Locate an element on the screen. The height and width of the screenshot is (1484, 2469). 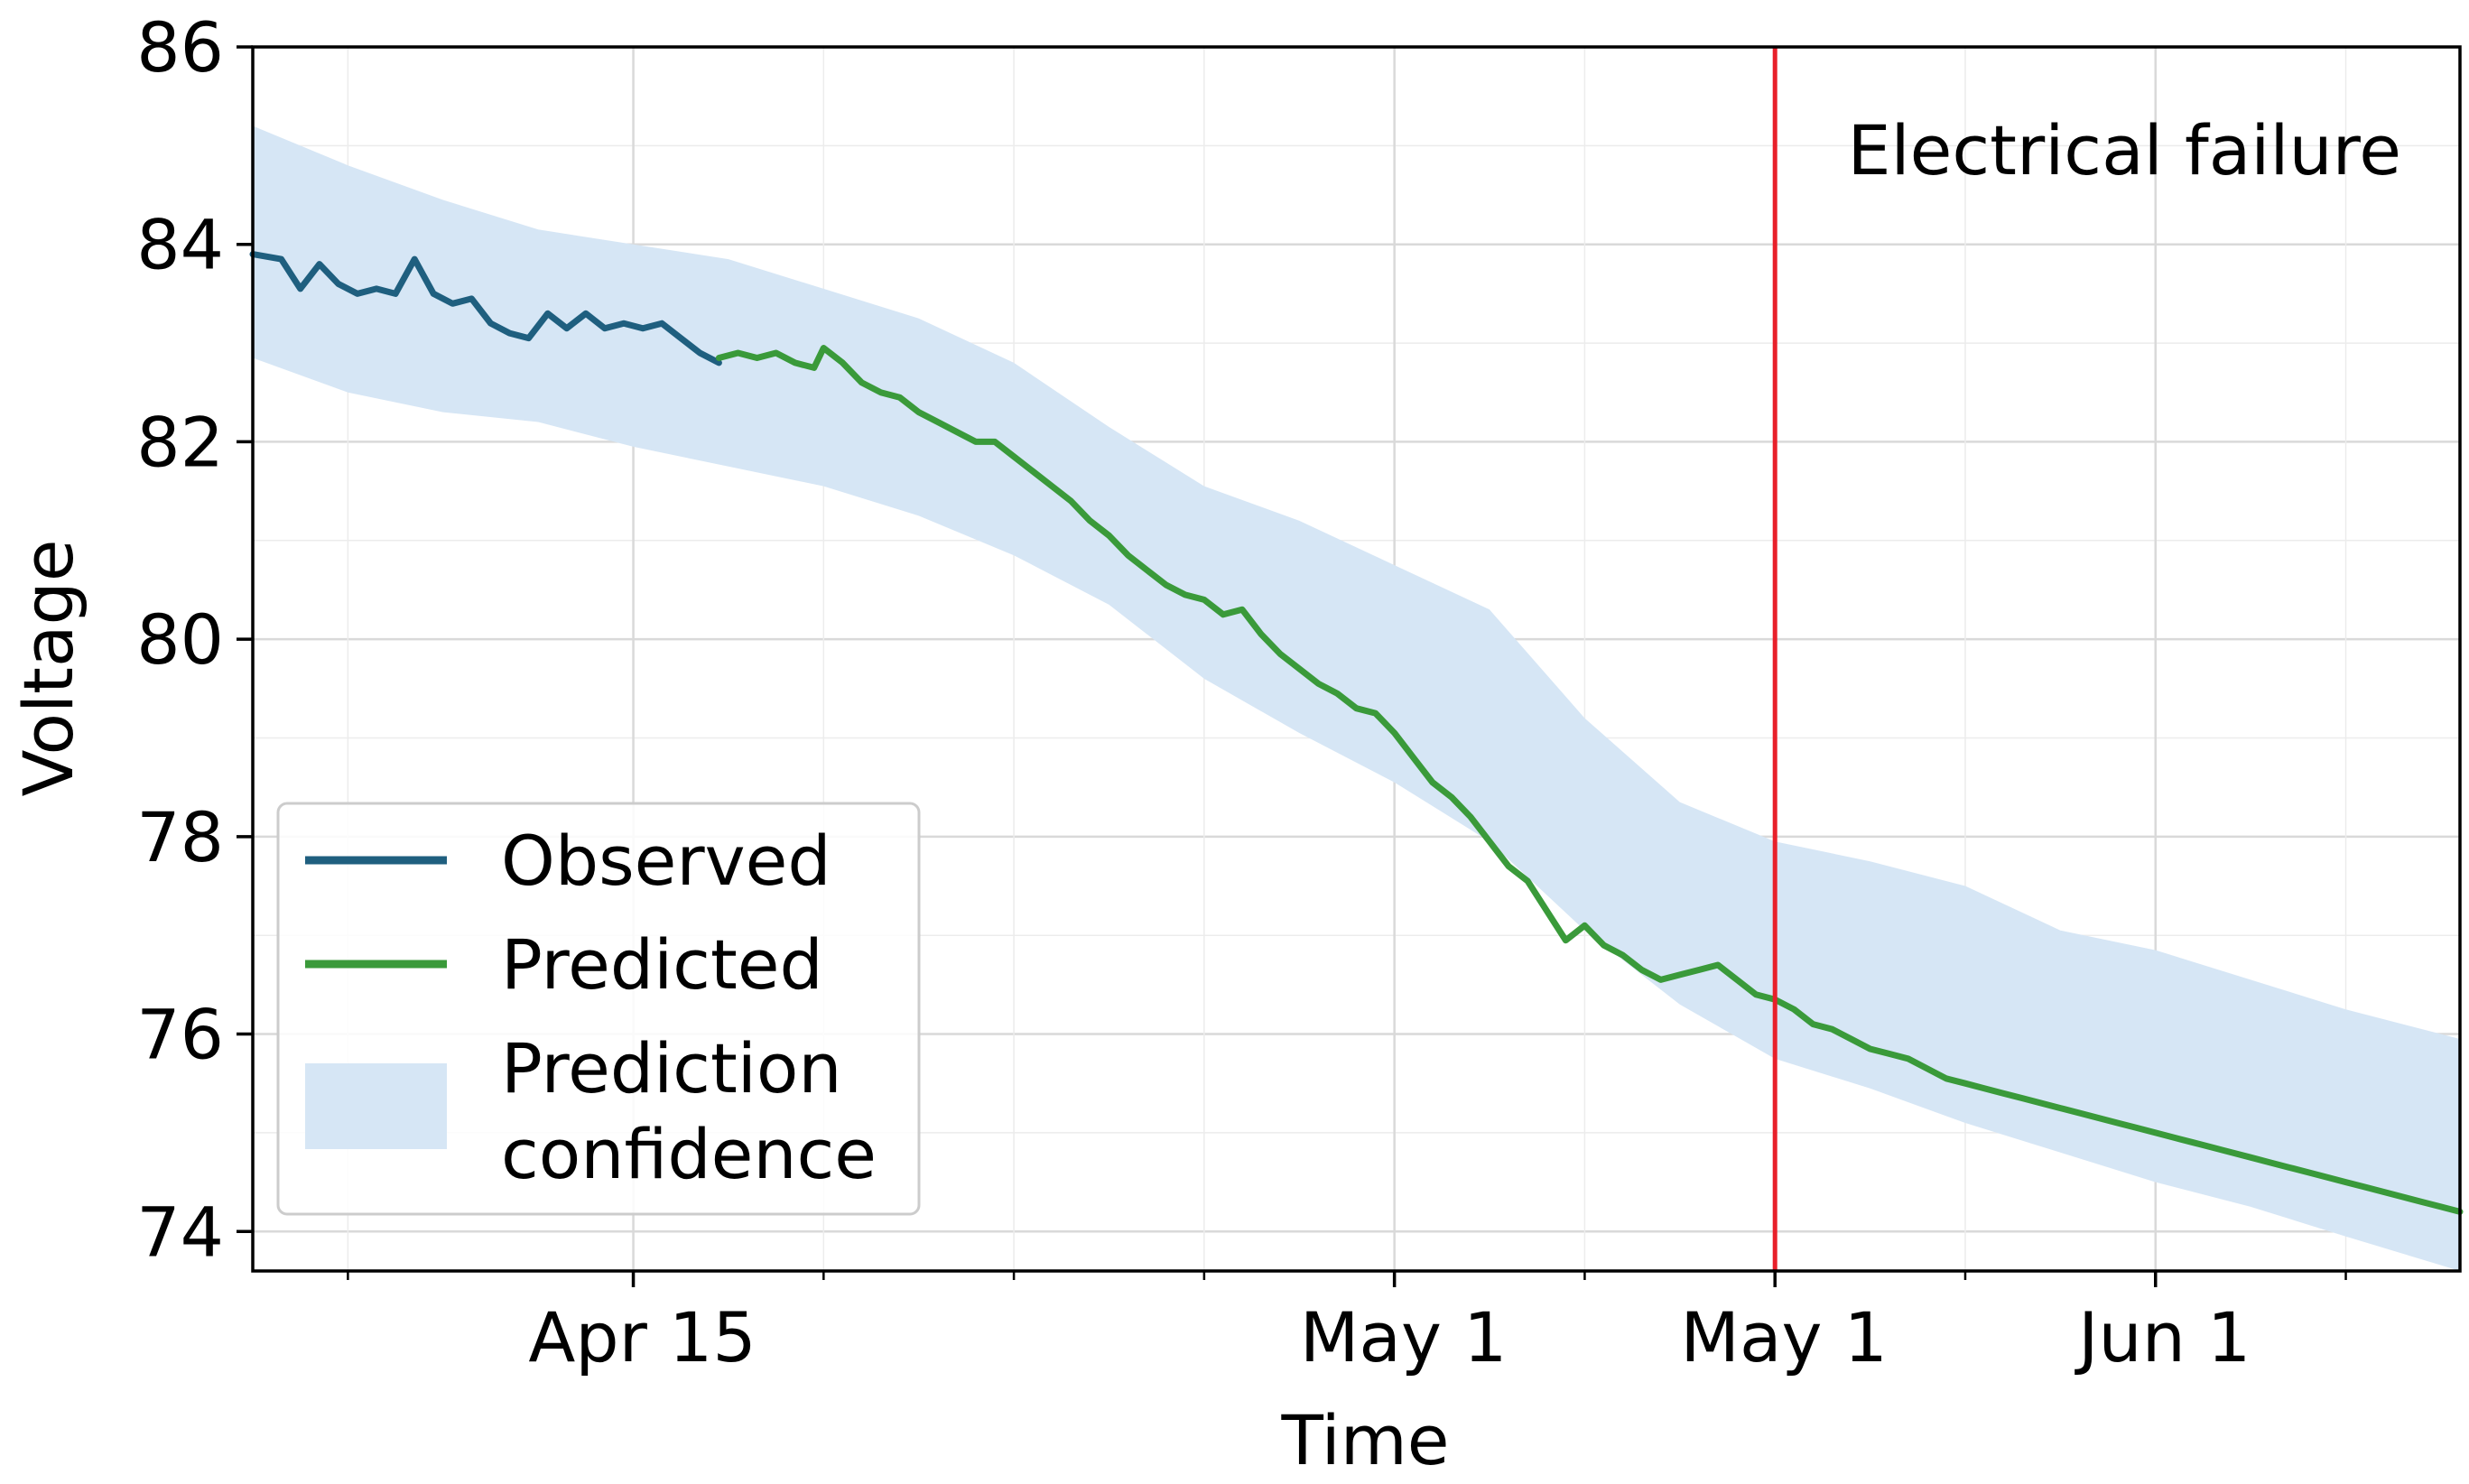
y-tick-label: 86 is located at coordinates (180, 47).